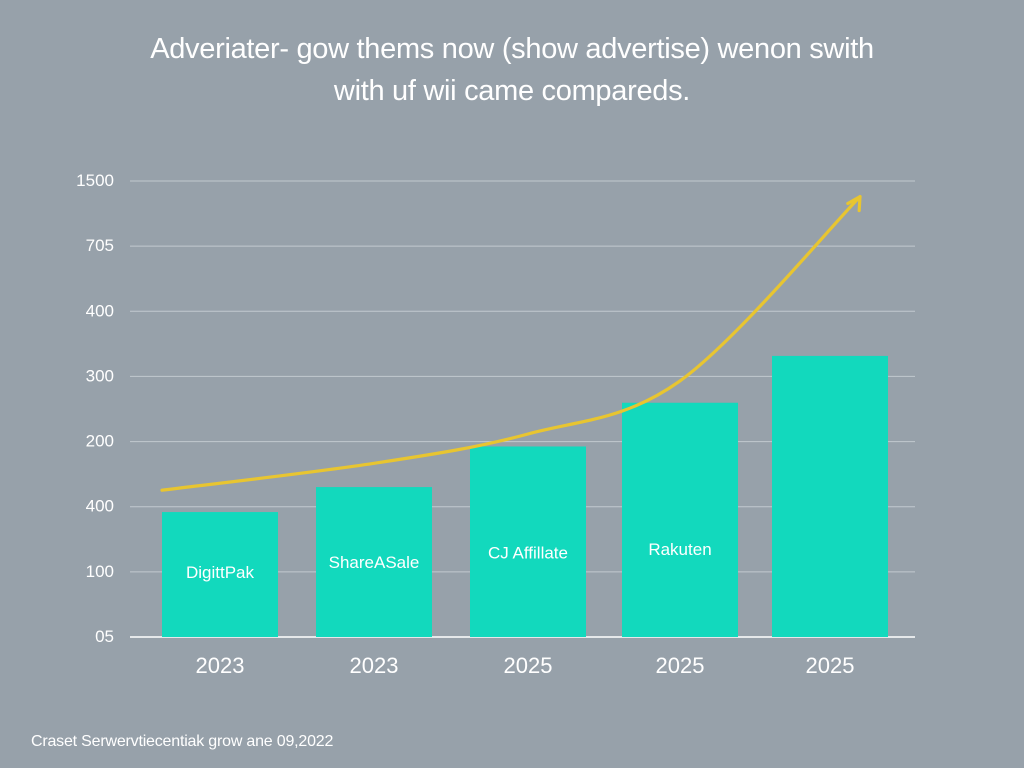 The image size is (1024, 768). What do you see at coordinates (100, 245) in the screenshot?
I see `y-tick-label: 705` at bounding box center [100, 245].